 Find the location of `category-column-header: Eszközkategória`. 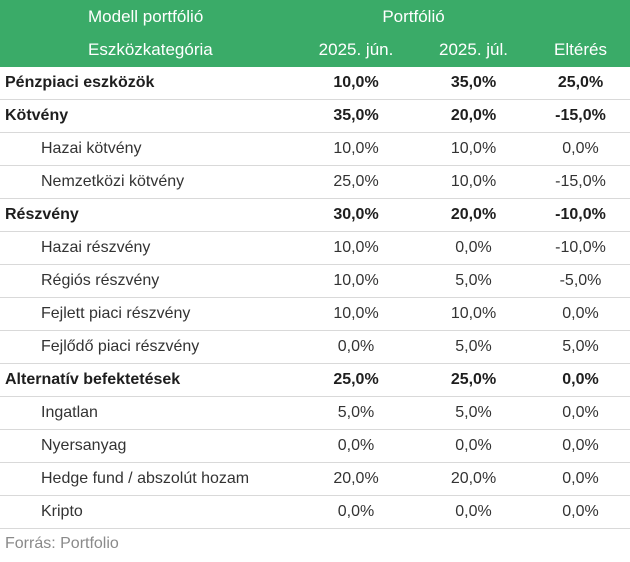

category-column-header: Eszközkategória is located at coordinates (148, 50).